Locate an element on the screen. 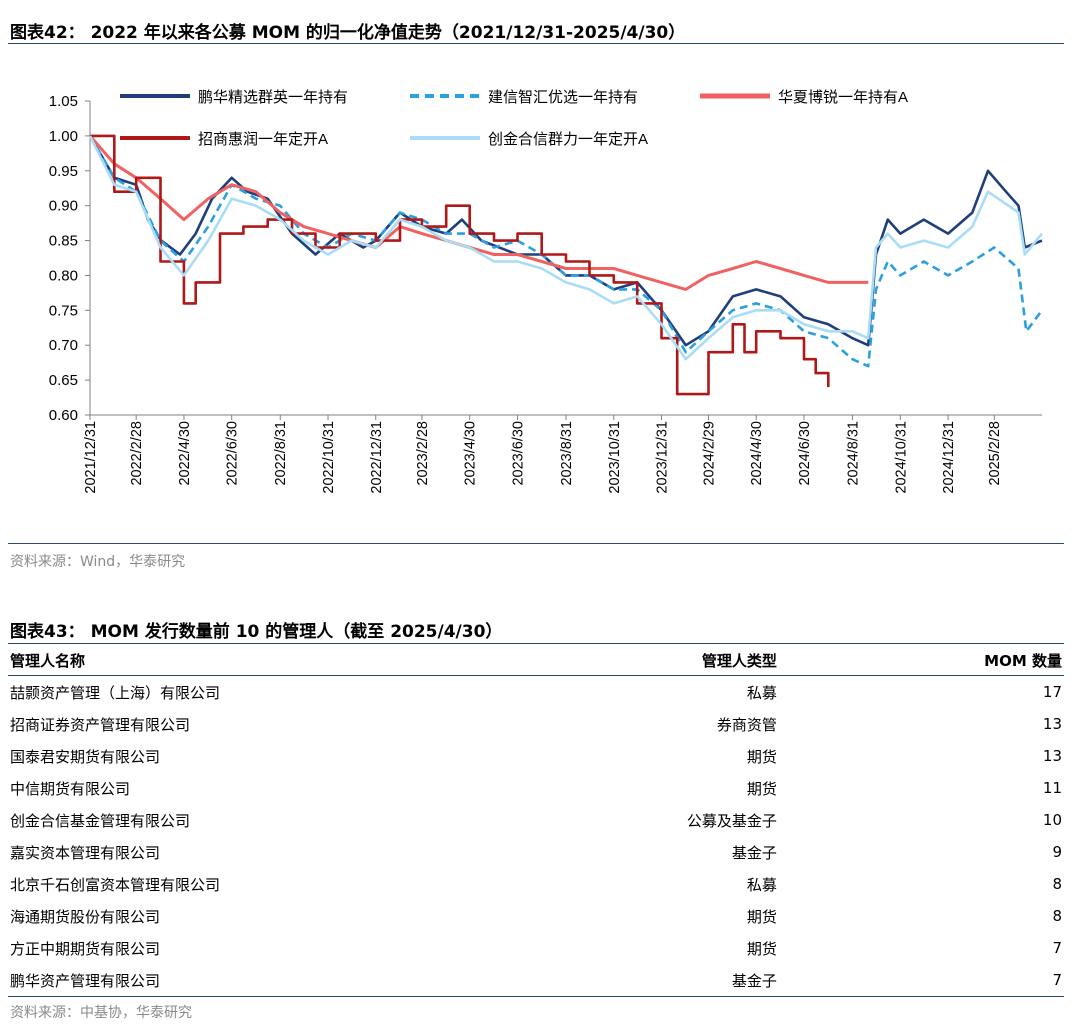  y-tick-label: 0.95 is located at coordinates (63, 171).